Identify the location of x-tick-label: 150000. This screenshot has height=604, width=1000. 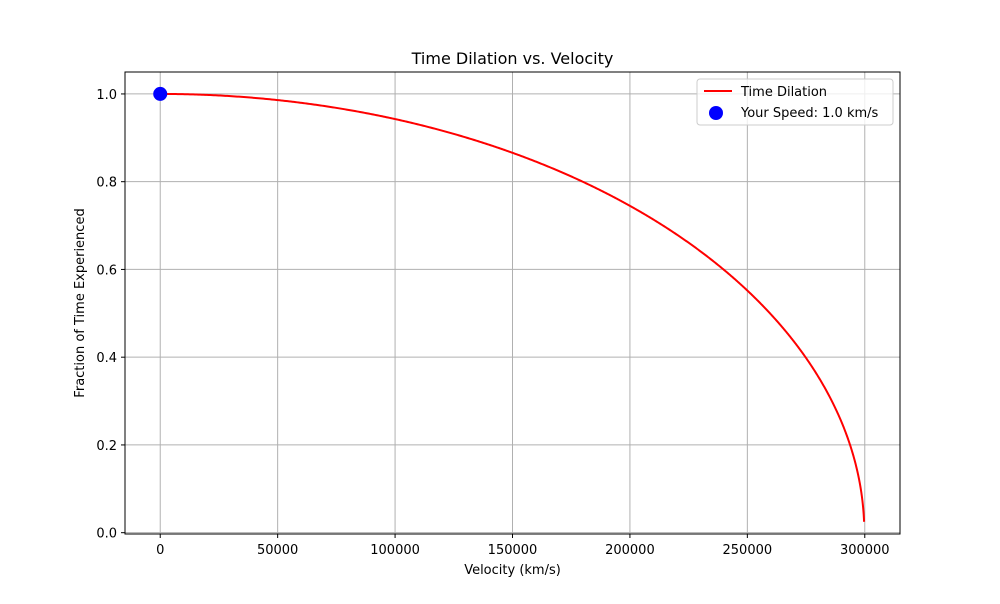
(513, 550).